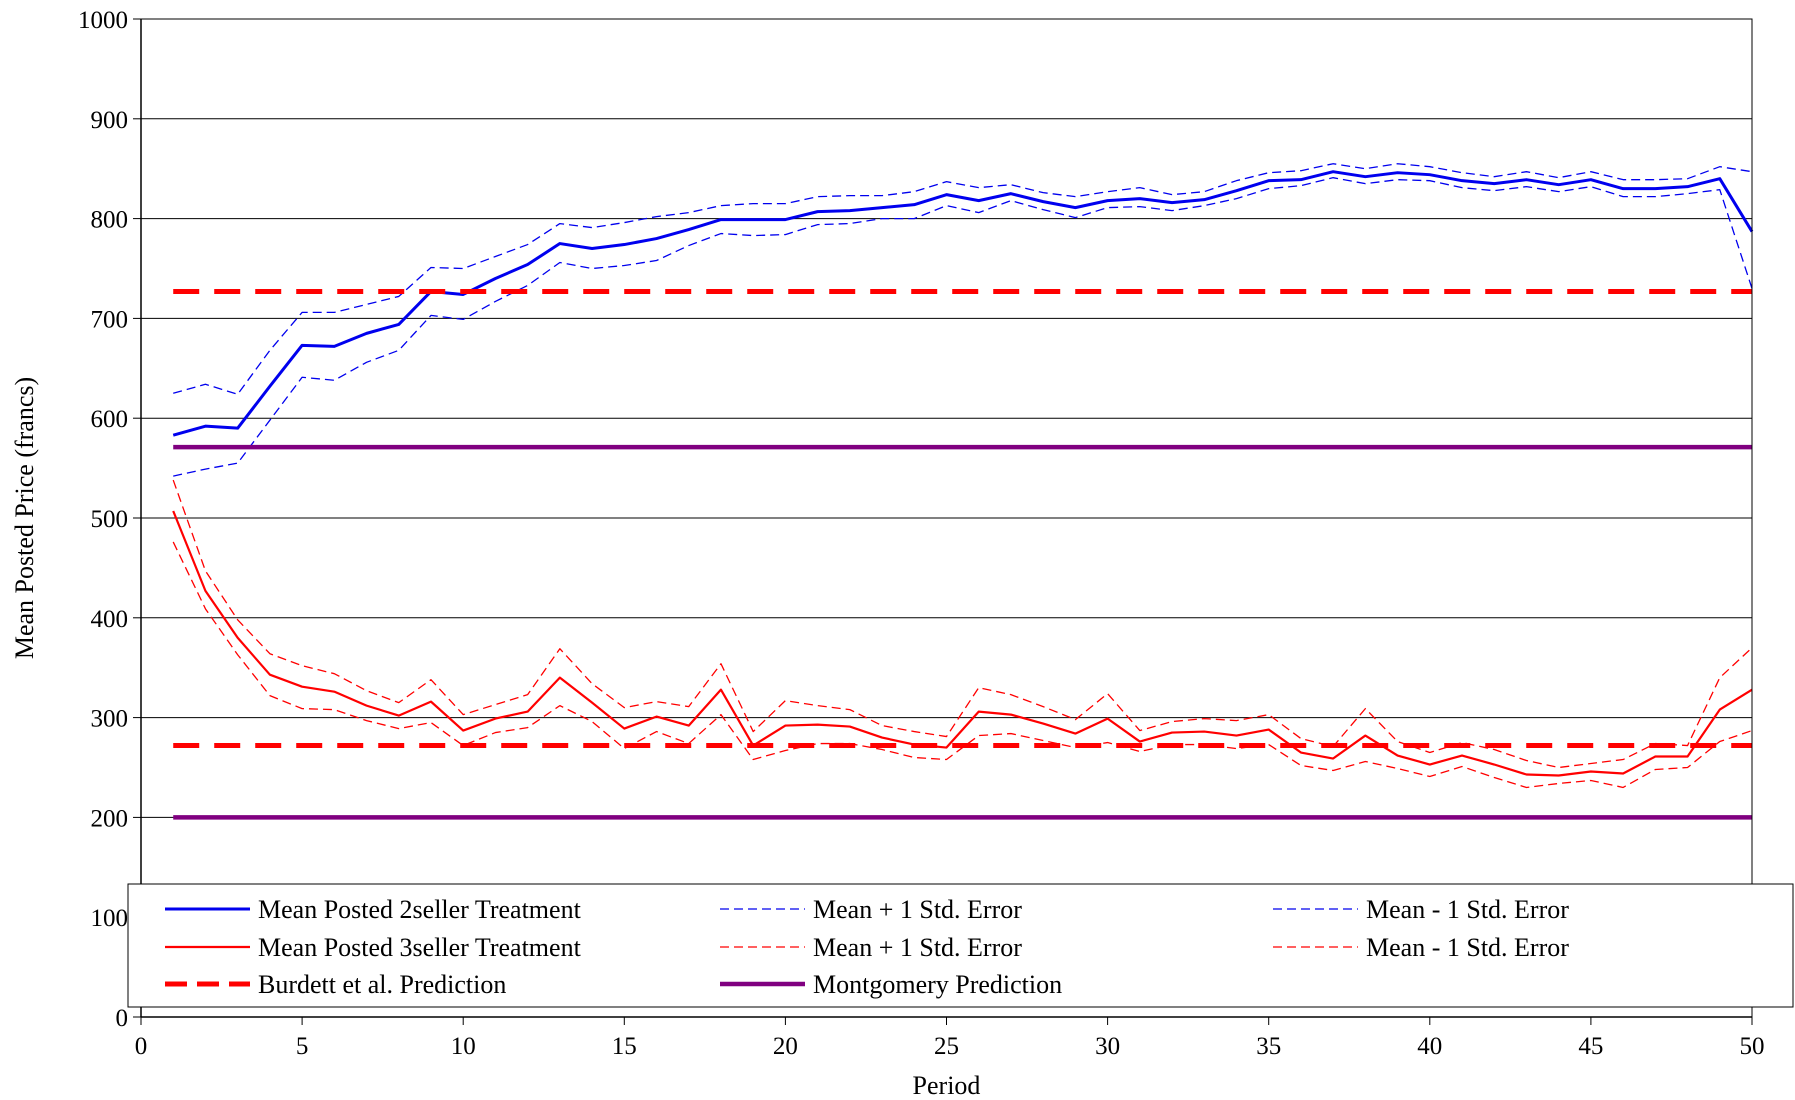  I want to click on x-tick-label: 5, so click(302, 1046).